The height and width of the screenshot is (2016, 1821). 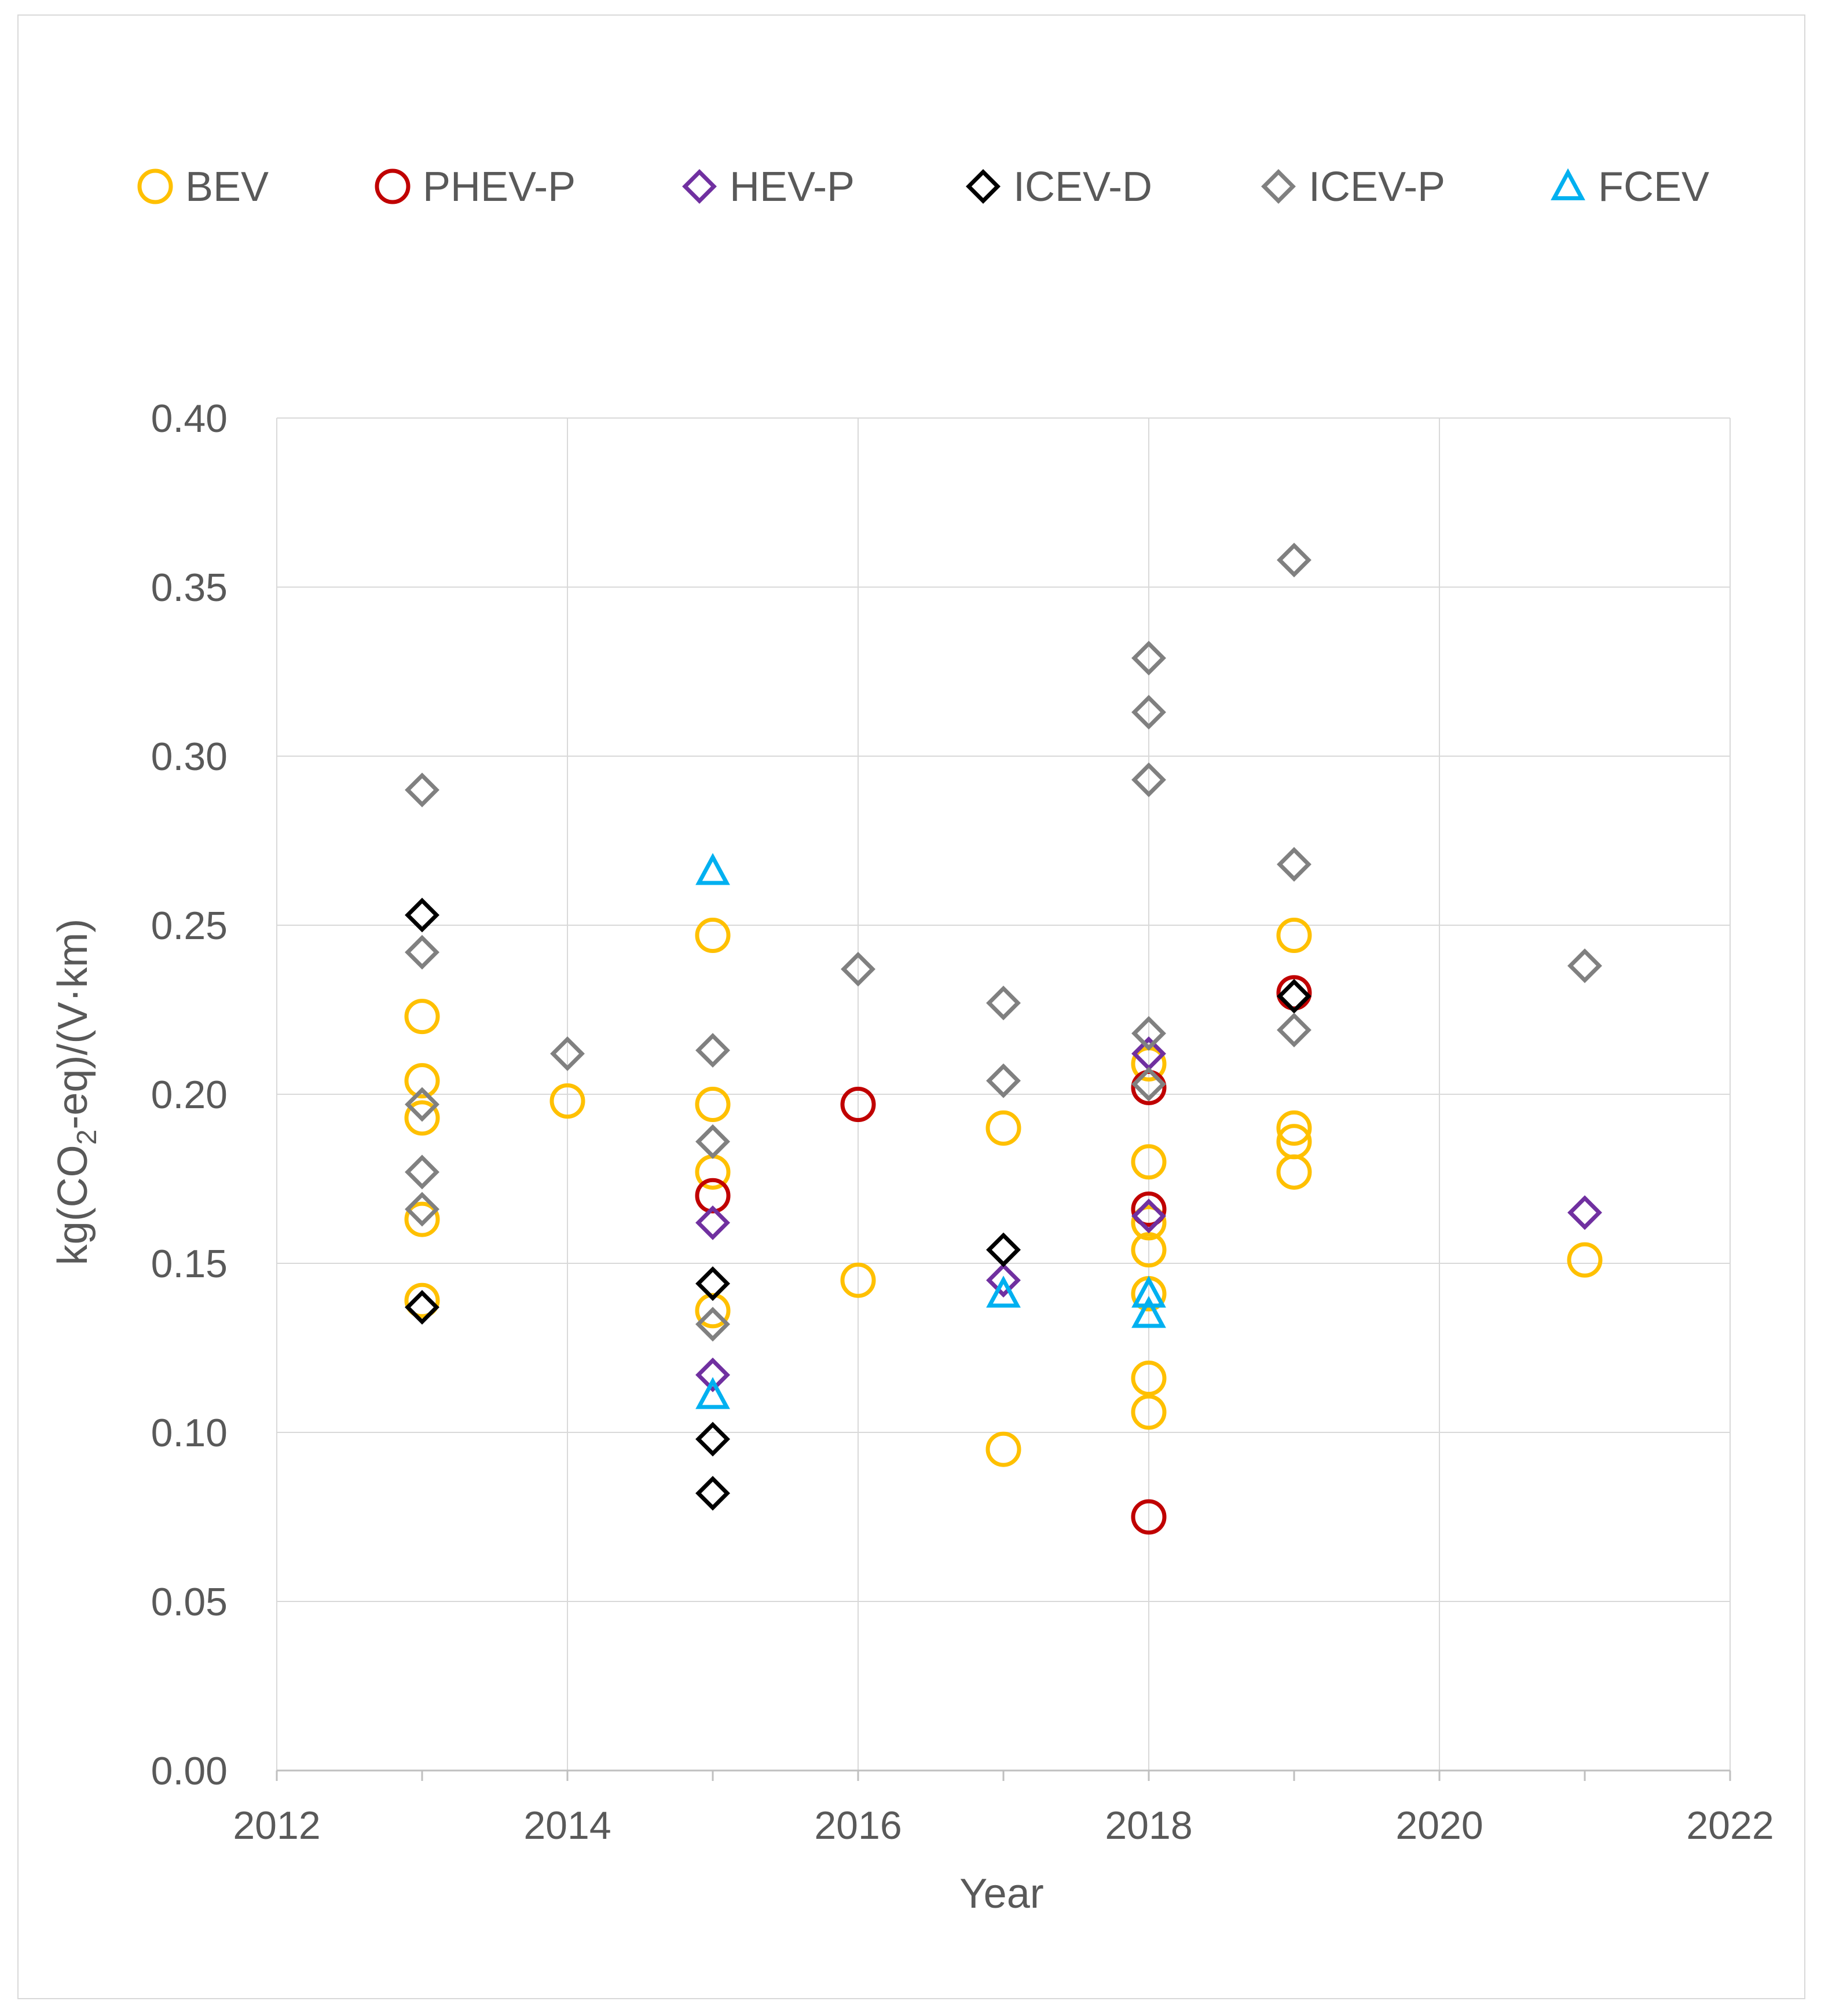 What do you see at coordinates (1148, 1826) in the screenshot?
I see `x-tick-label: 2018` at bounding box center [1148, 1826].